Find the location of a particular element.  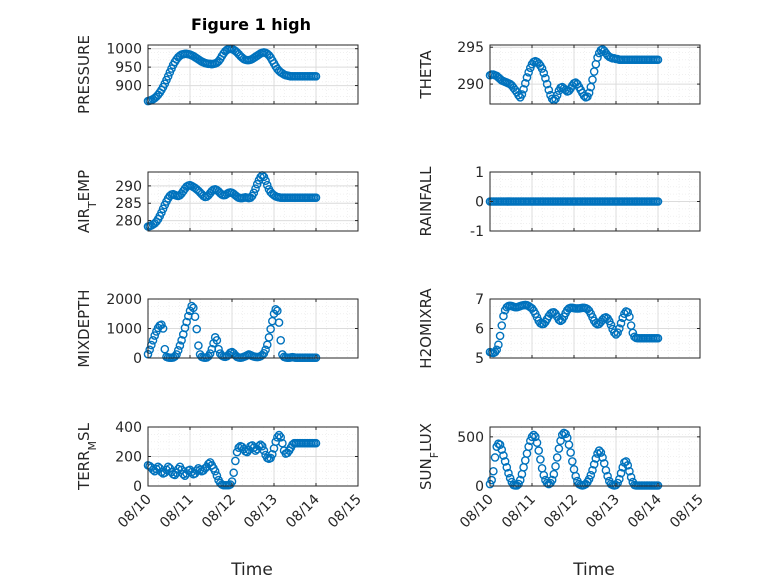

y-tick-label: 500 is located at coordinates (470, 438).